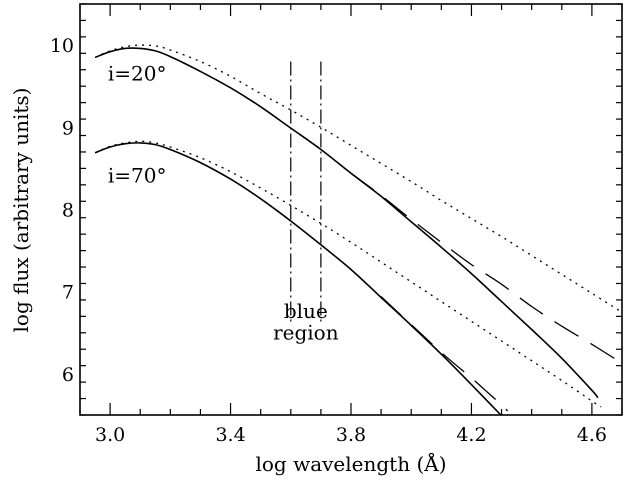 The height and width of the screenshot is (480, 627). I want to click on y-tick-label: 10, so click(62, 46).